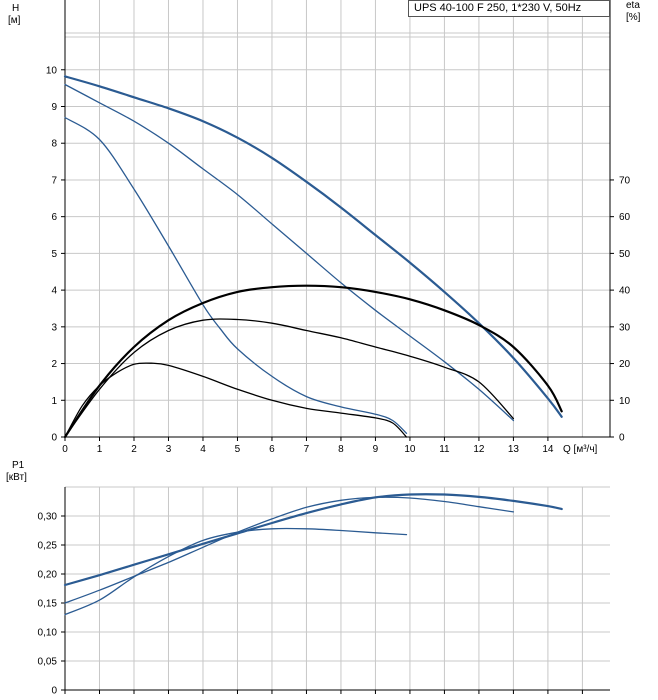  Describe the element at coordinates (54, 438) in the screenshot. I see `qh-y-tick-label: 0` at that location.